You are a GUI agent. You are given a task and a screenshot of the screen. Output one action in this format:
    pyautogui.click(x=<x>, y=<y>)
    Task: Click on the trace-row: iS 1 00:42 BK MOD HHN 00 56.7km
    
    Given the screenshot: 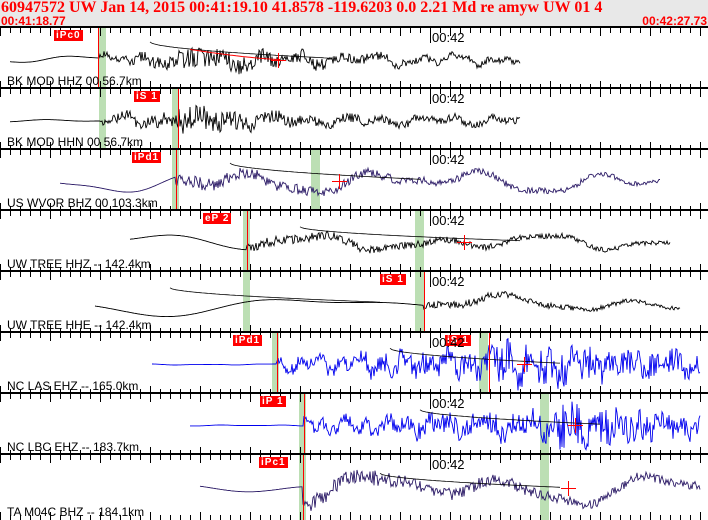 What is the action you would take?
    pyautogui.click(x=354, y=118)
    